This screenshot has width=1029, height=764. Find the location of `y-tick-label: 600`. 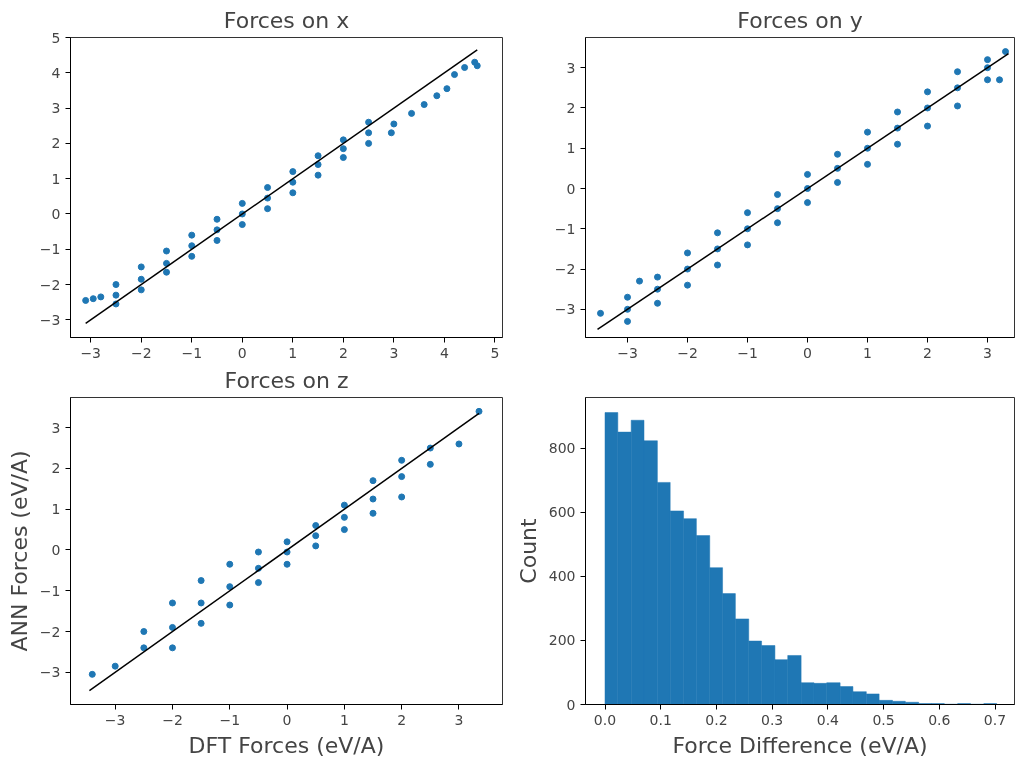

y-tick-label: 600 is located at coordinates (562, 512).